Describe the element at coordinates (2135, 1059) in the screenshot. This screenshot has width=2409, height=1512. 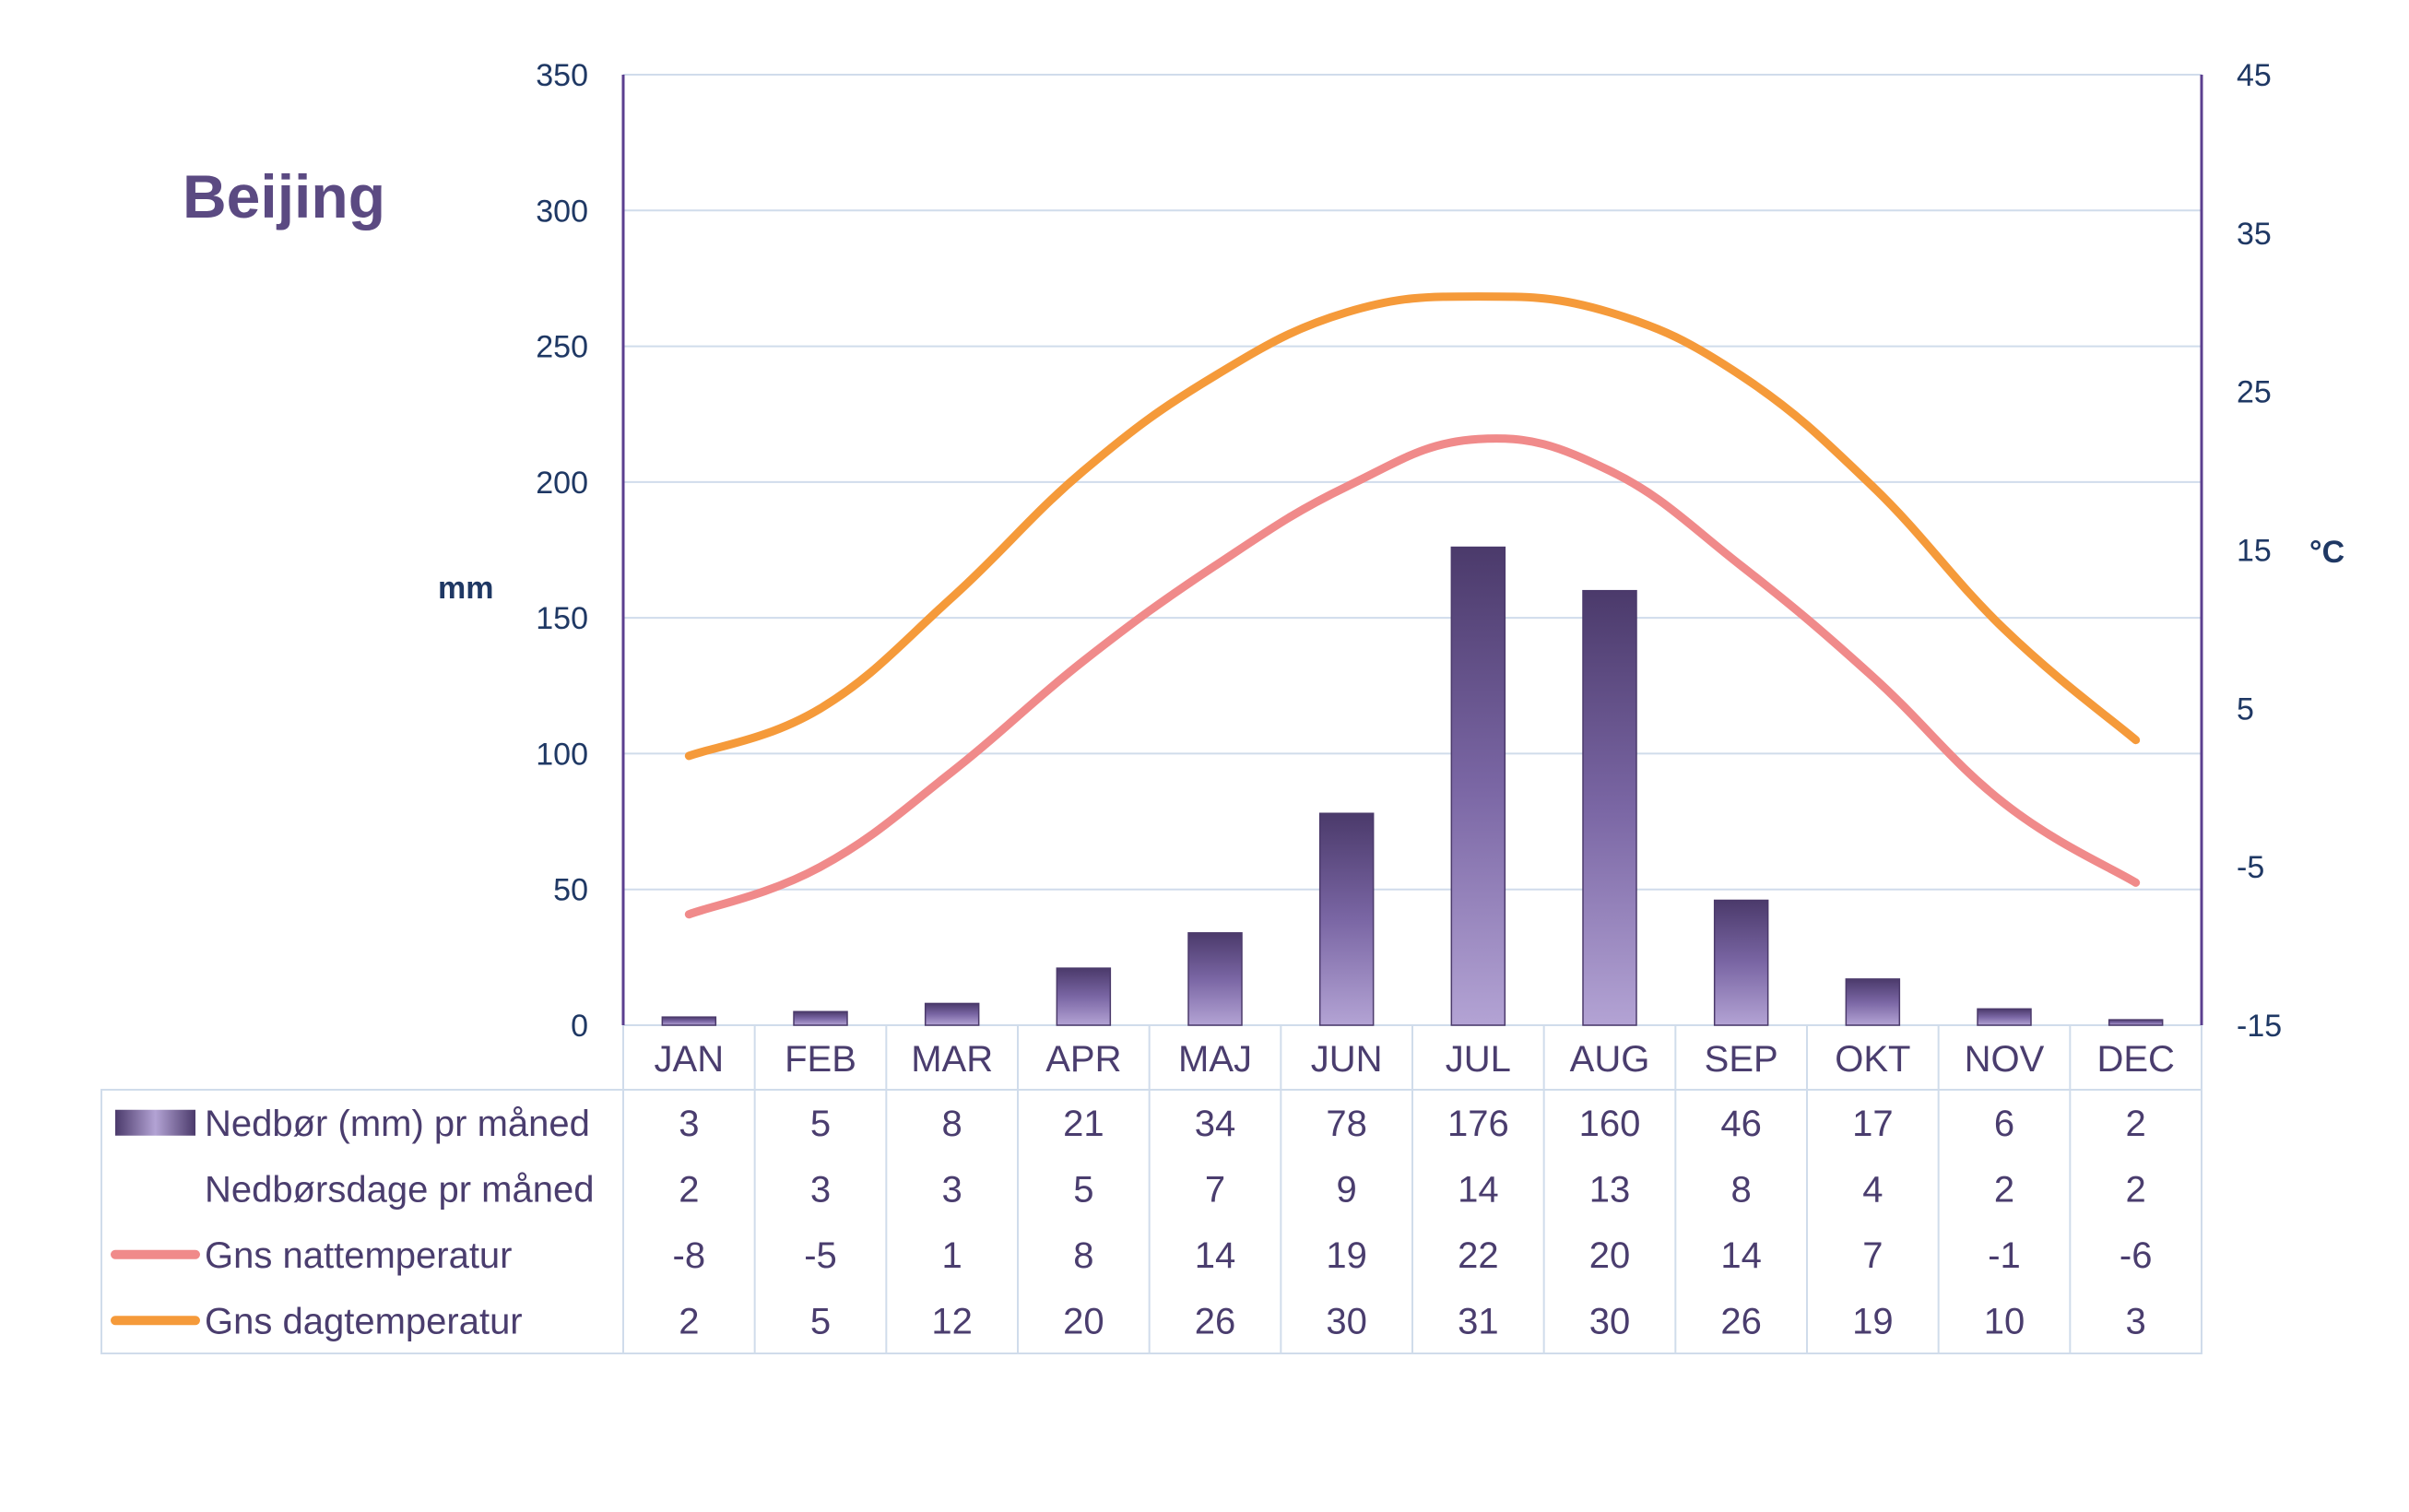
I see `category-label-dec: DEC` at that location.